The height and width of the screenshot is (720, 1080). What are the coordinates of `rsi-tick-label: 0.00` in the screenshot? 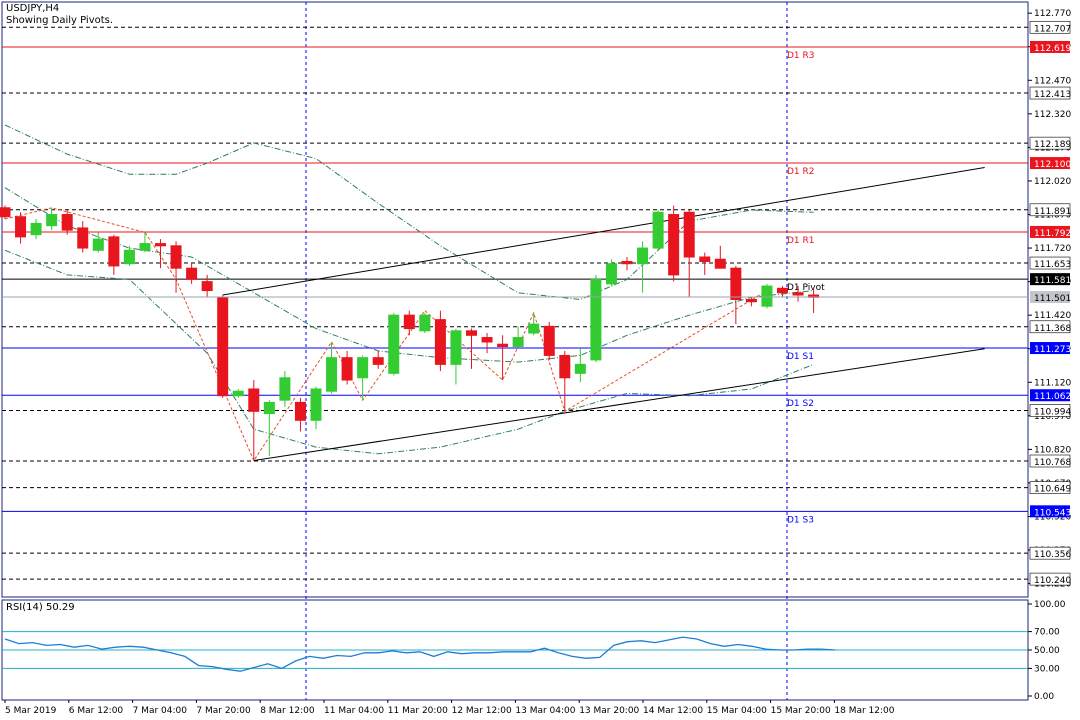 It's located at (1044, 697).